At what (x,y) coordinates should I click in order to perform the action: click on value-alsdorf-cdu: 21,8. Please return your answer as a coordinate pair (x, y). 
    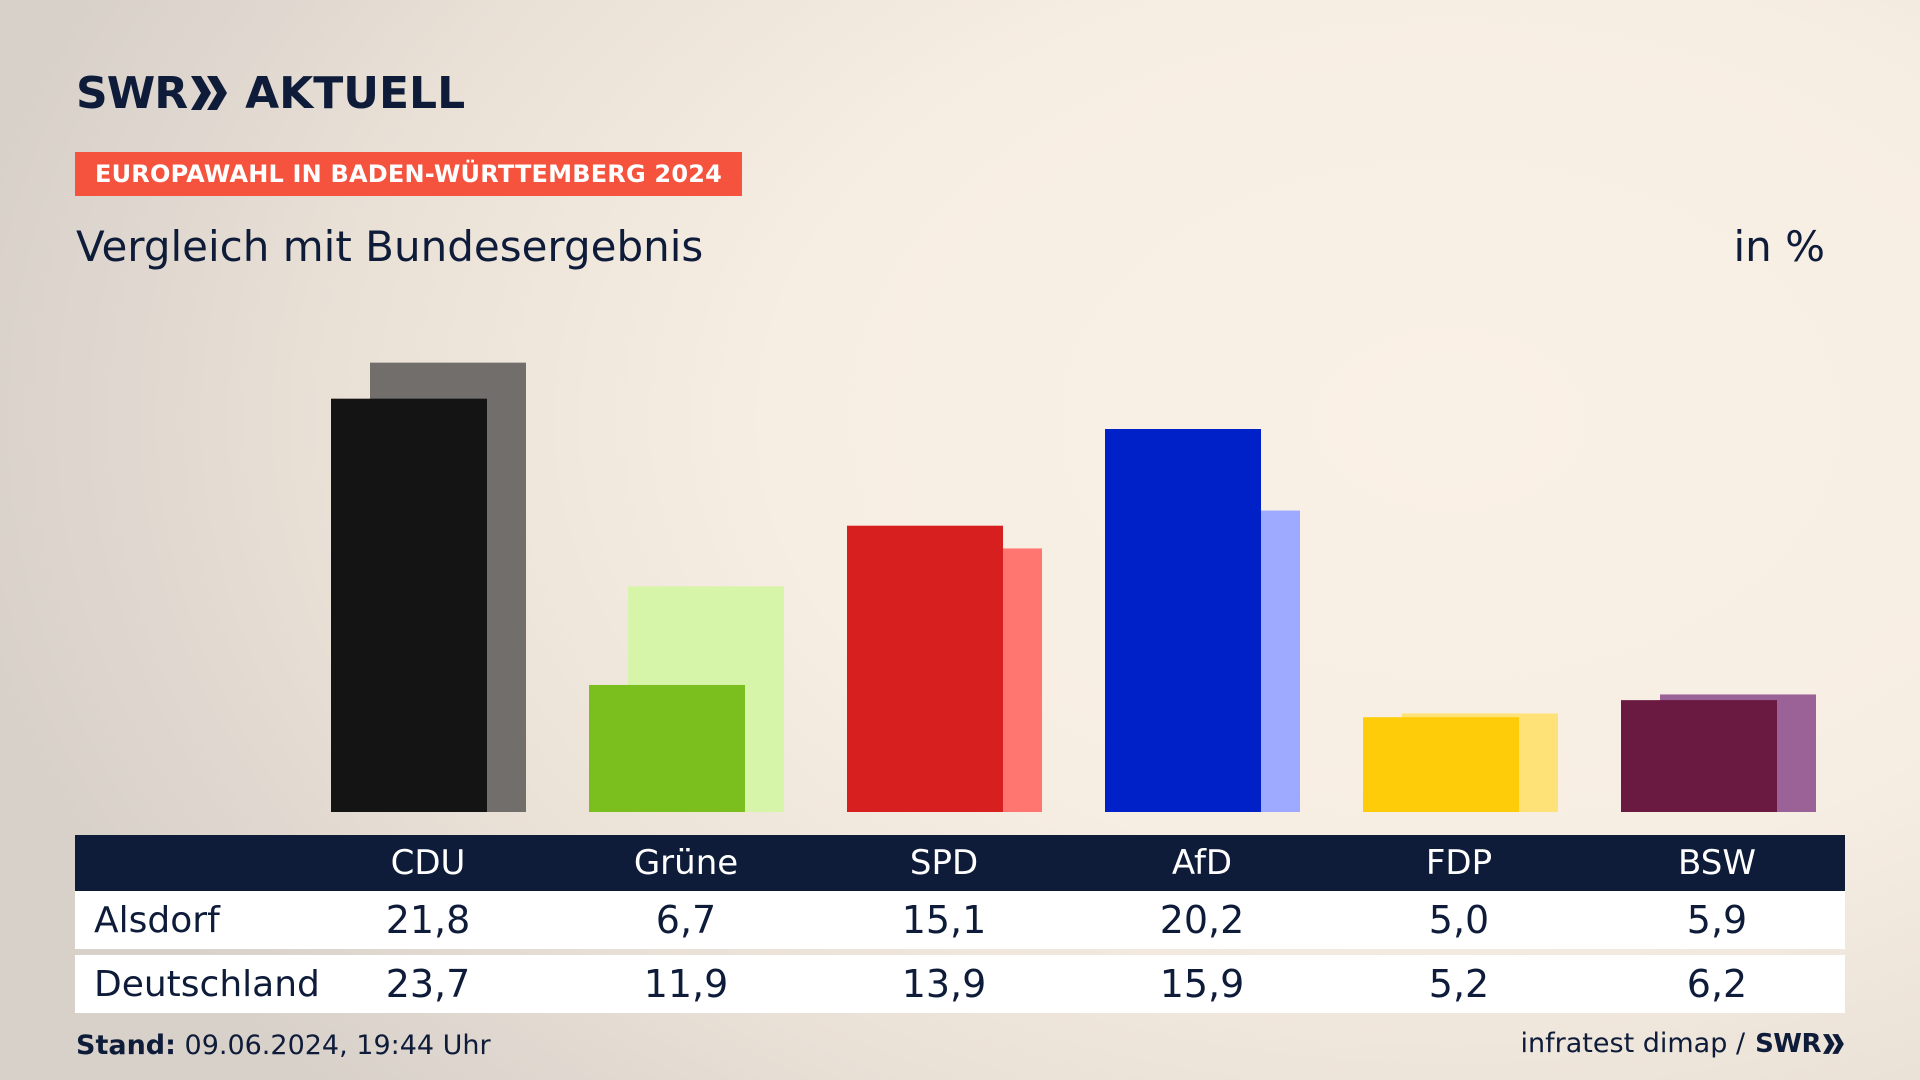
    Looking at the image, I should click on (428, 920).